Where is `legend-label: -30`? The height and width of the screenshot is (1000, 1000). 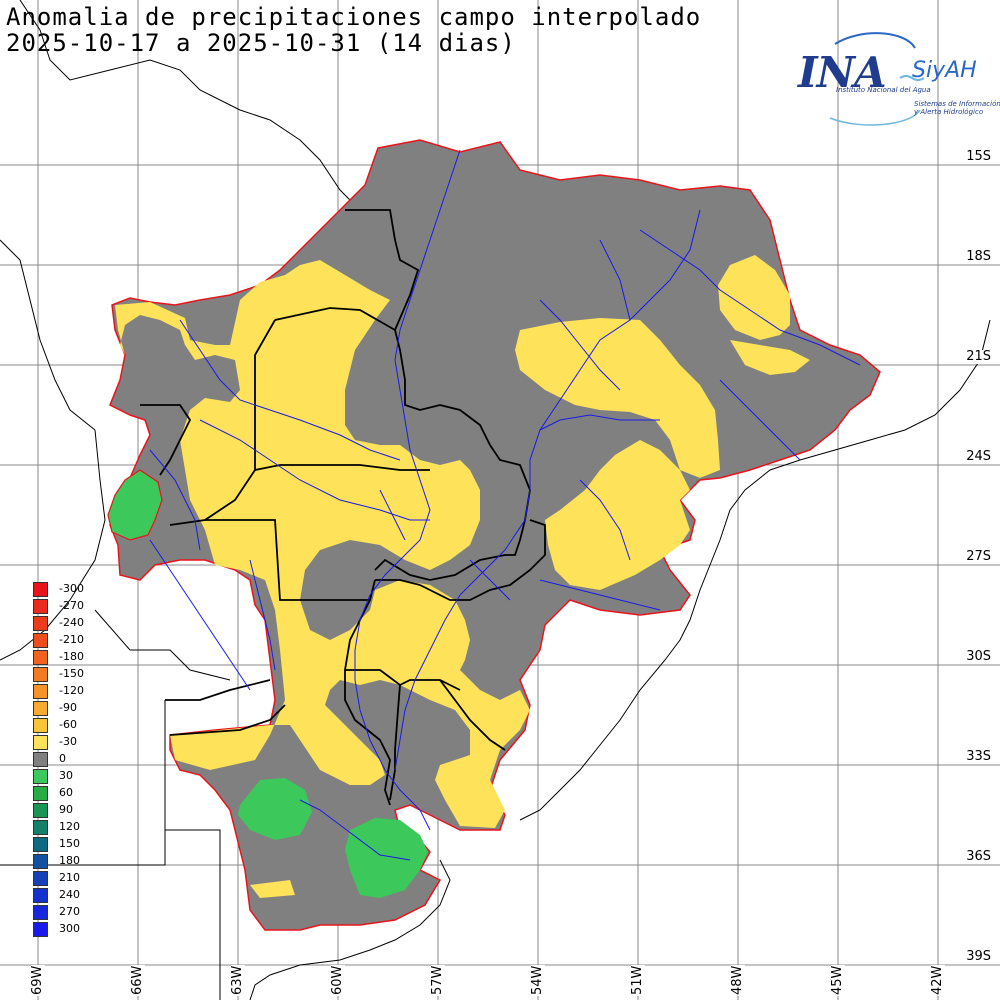
legend-label: -30 is located at coordinates (68, 741).